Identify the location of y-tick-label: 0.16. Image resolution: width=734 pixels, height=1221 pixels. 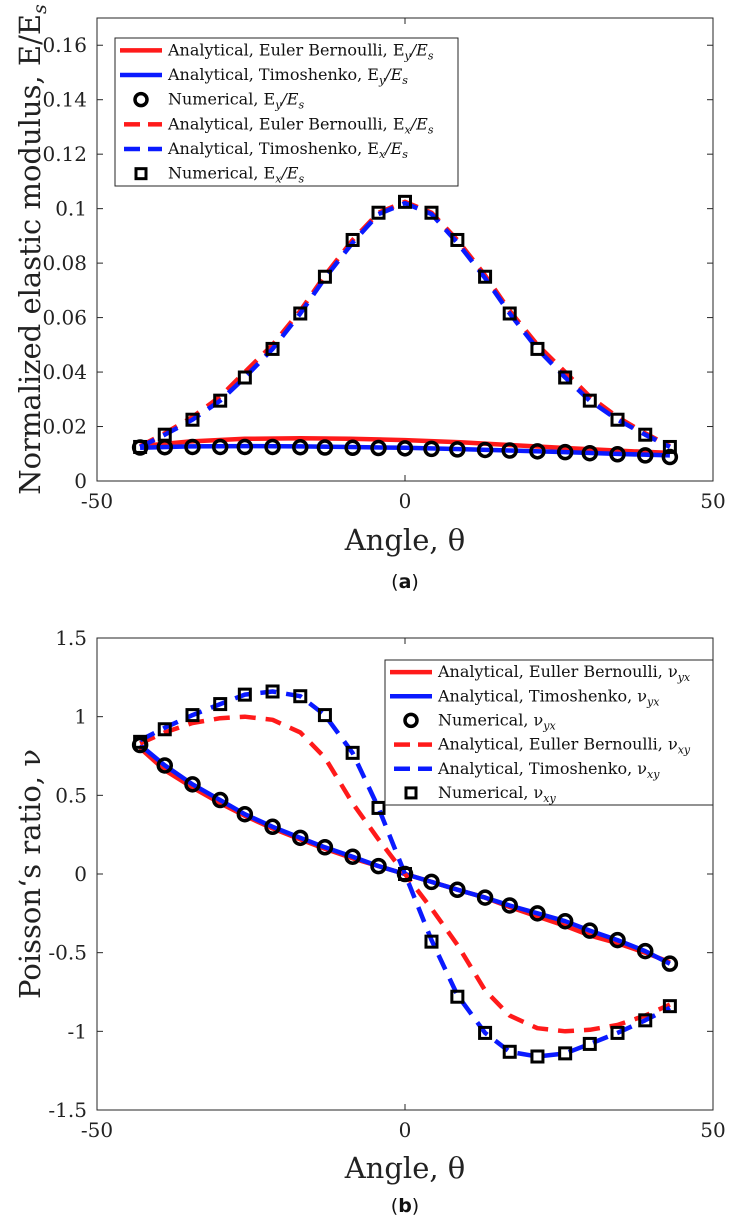
(64, 45).